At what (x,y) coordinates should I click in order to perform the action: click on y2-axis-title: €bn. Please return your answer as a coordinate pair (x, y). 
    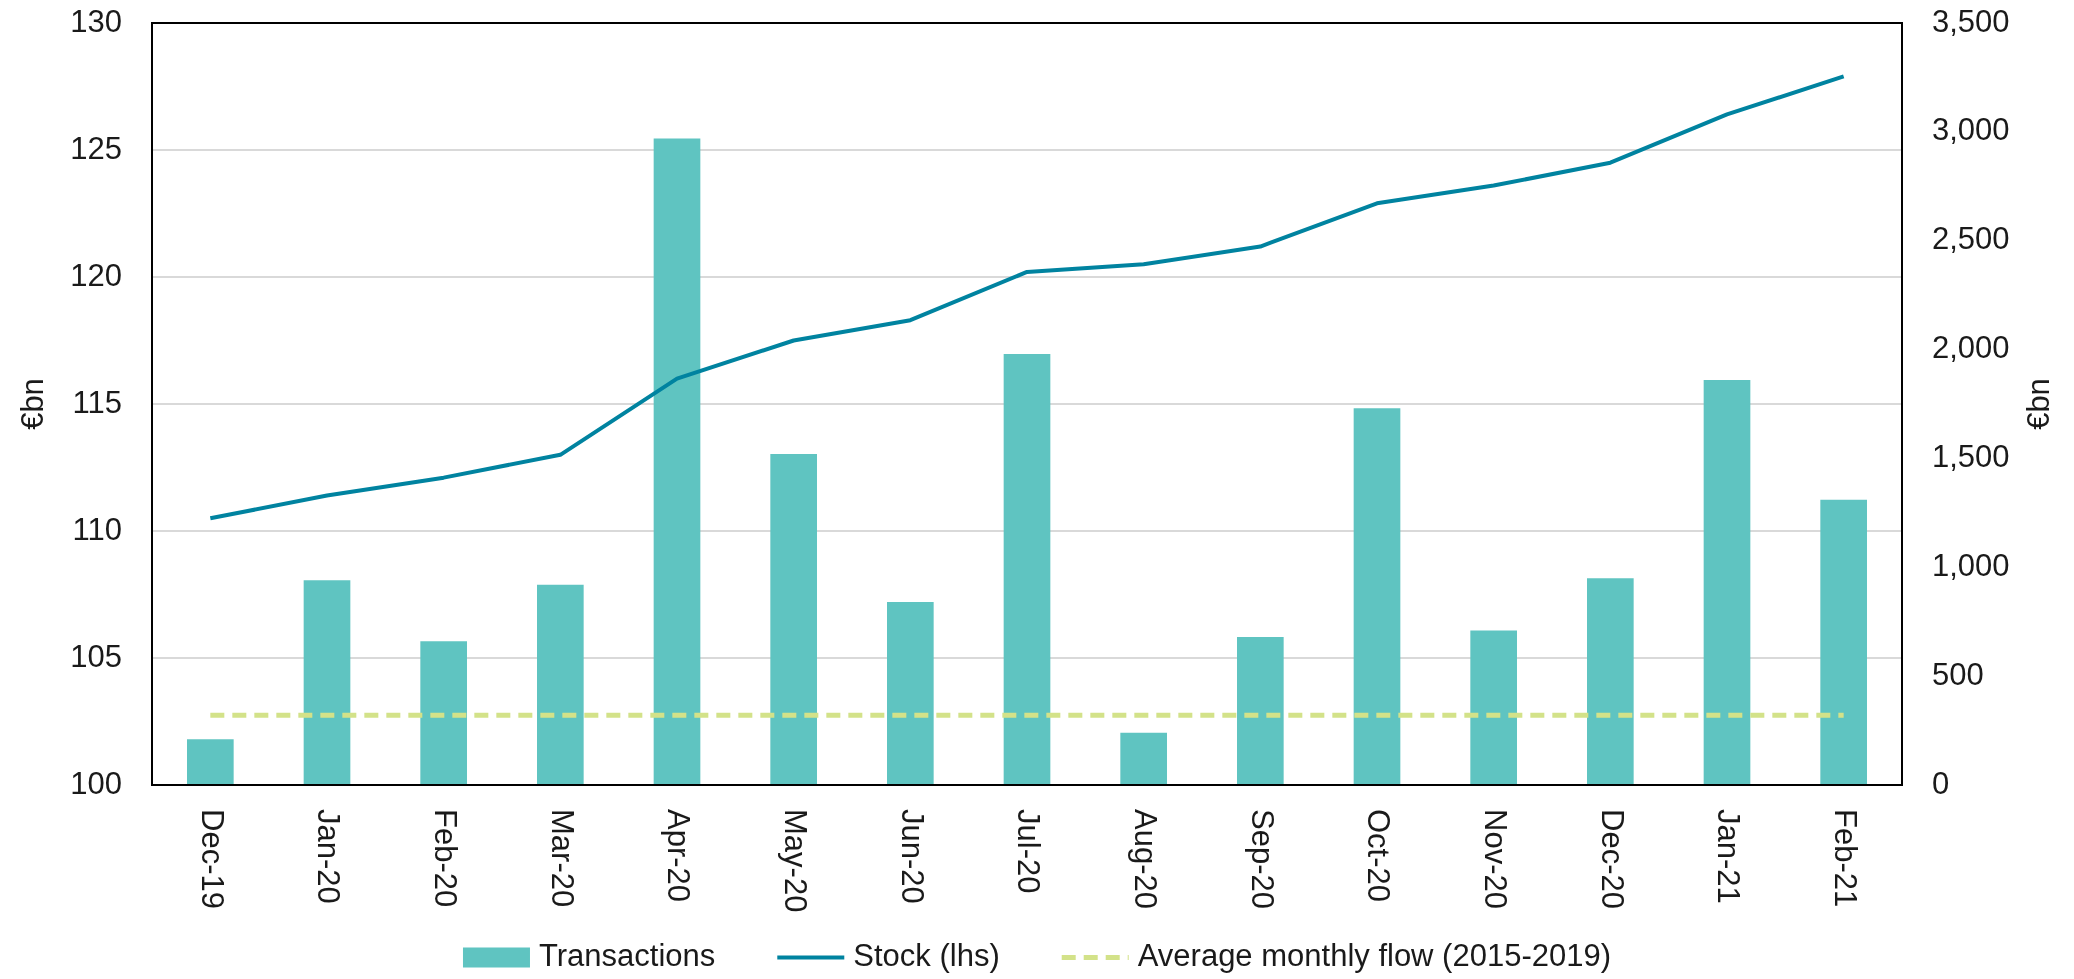
    Looking at the image, I should click on (2038, 404).